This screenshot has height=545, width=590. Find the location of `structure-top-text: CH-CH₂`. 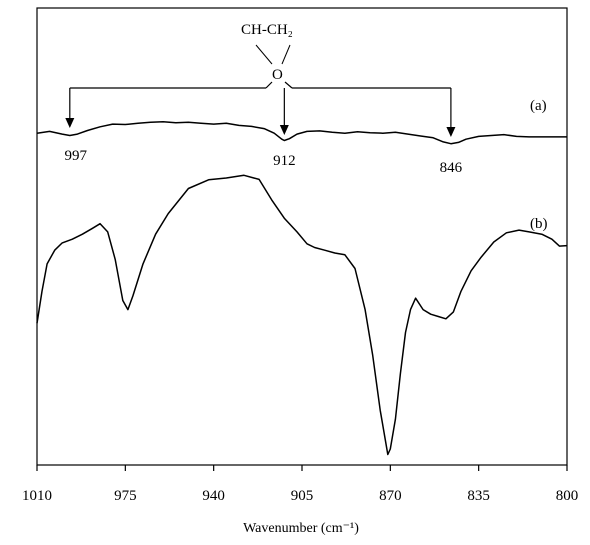

structure-top-text: CH-CH₂ is located at coordinates (267, 30).